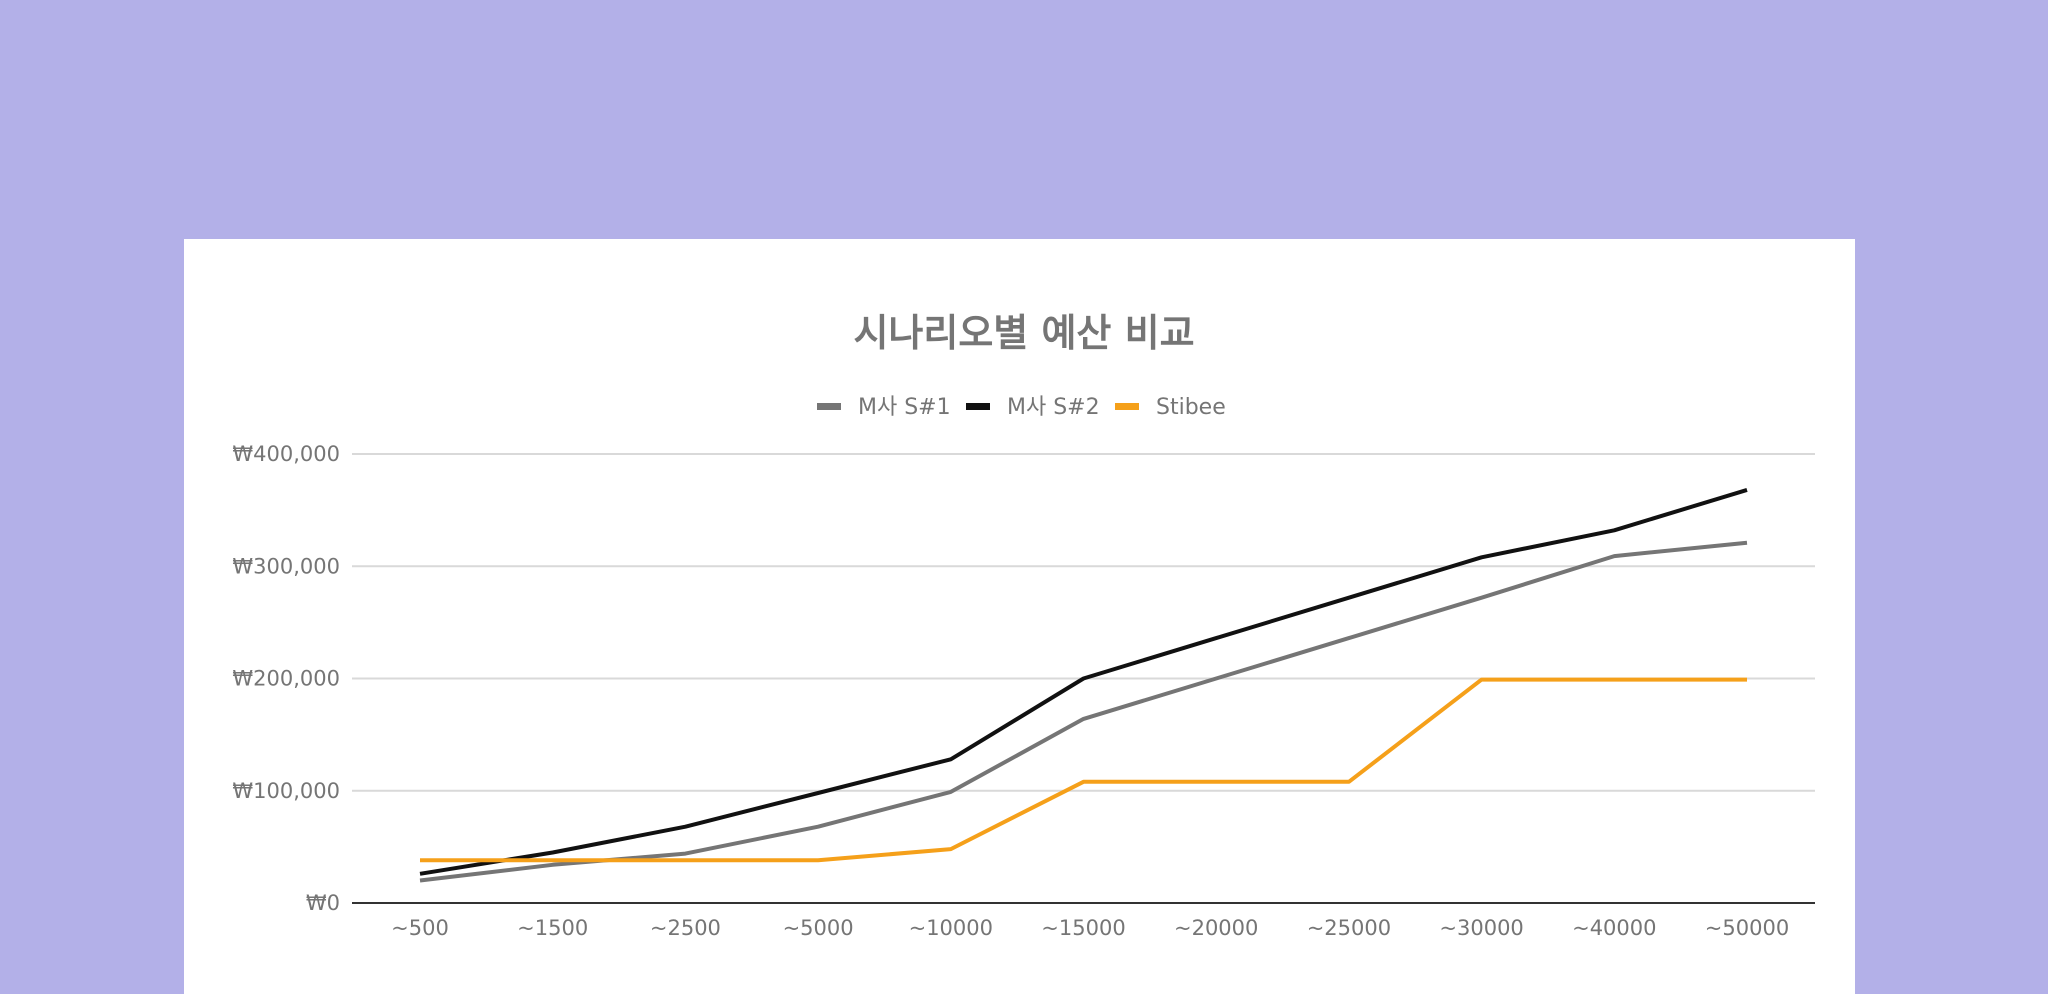 This screenshot has width=2048, height=994. What do you see at coordinates (1614, 928) in the screenshot?
I see `x-tick-label: ~40000` at bounding box center [1614, 928].